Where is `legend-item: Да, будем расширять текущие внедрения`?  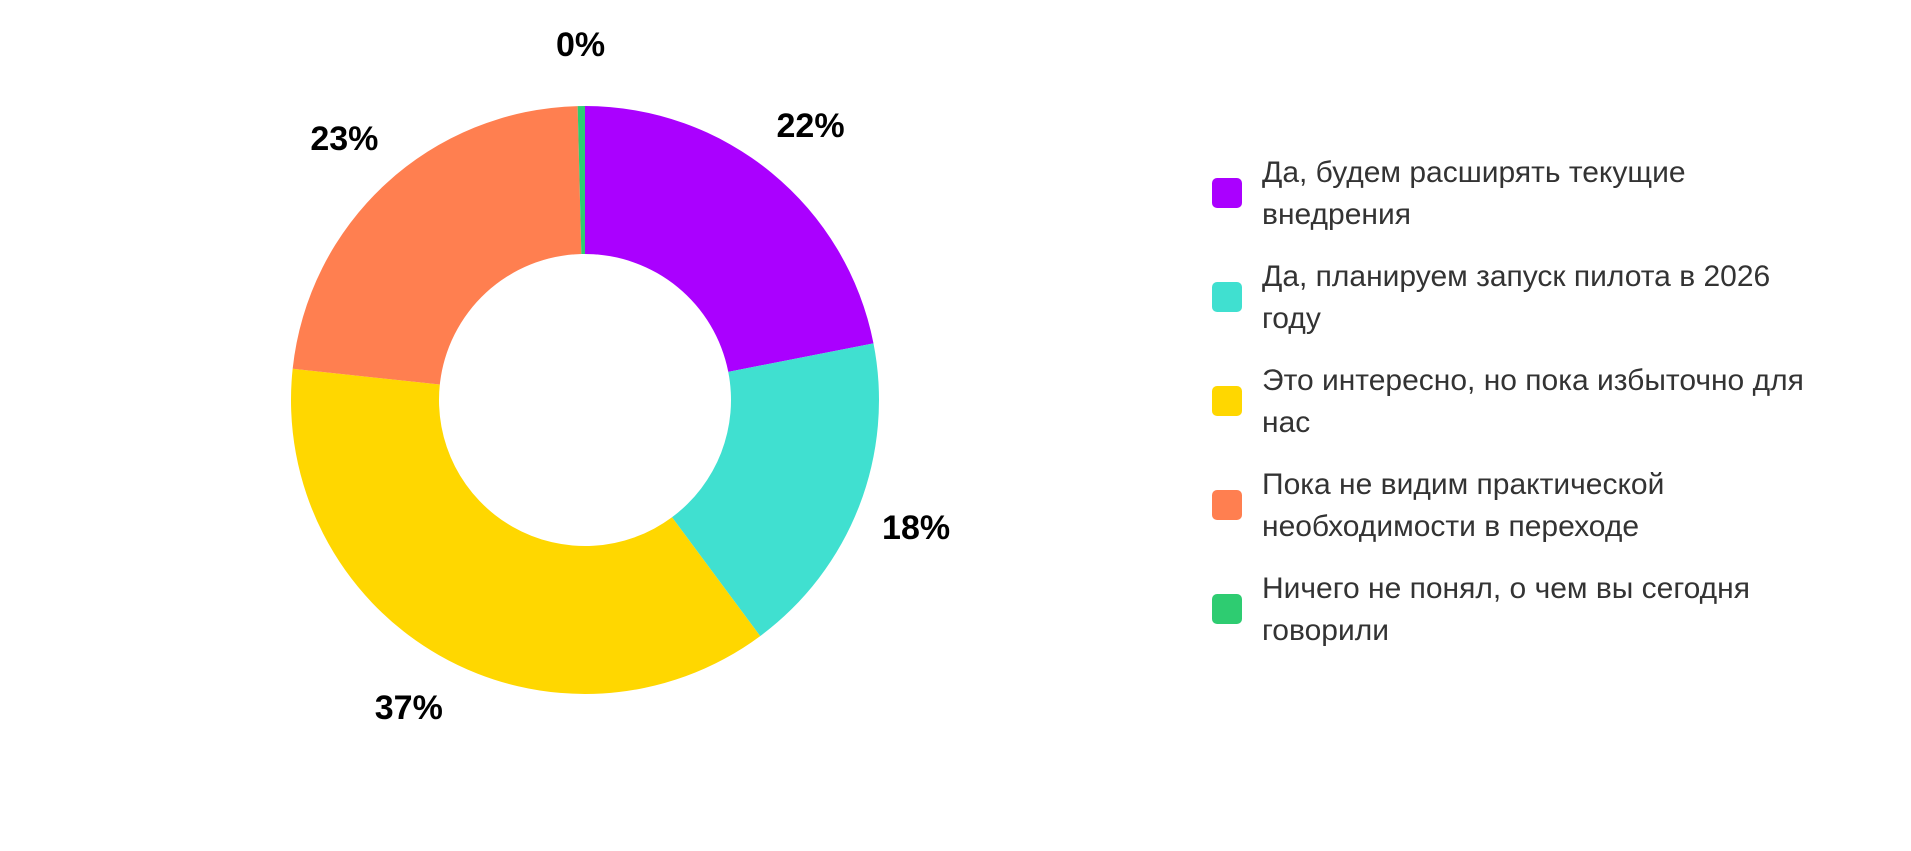 legend-item: Да, будем расширять текущие внедрения is located at coordinates (1532, 204).